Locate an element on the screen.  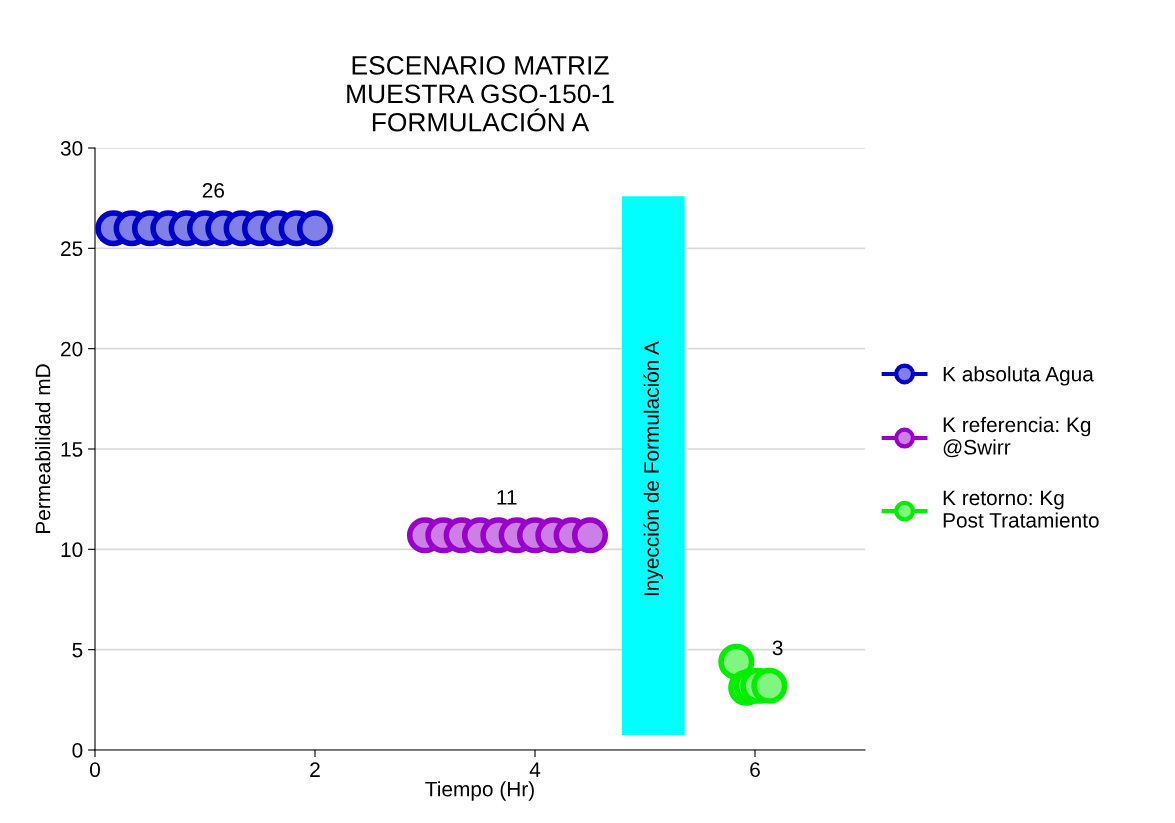
y-tick-label: 15 is located at coordinates (72, 449).